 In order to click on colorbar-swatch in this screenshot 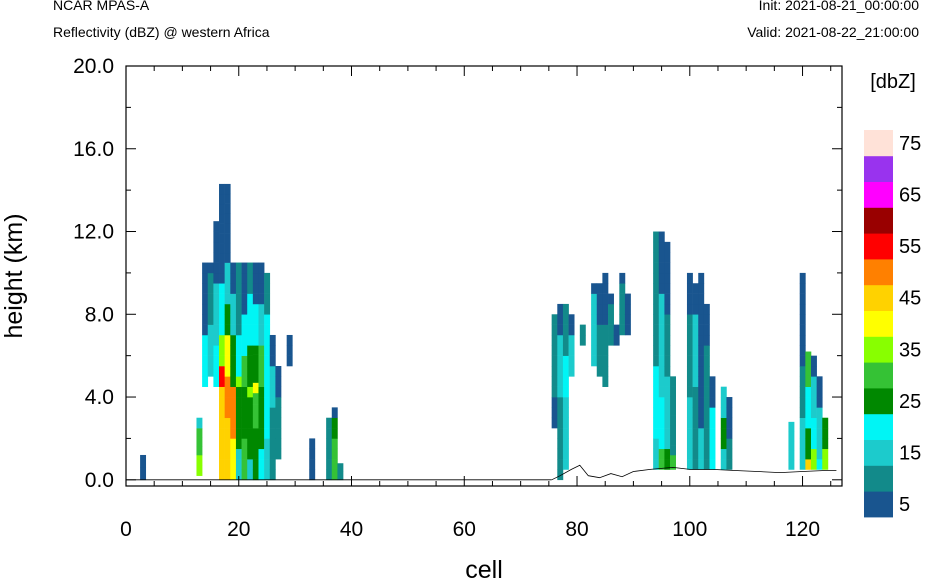, I will do `click(878, 452)`.